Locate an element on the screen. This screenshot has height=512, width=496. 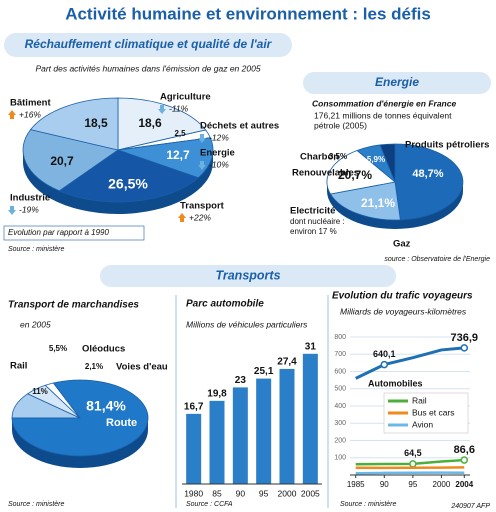
value-label: 5,9% is located at coordinates (376, 159).